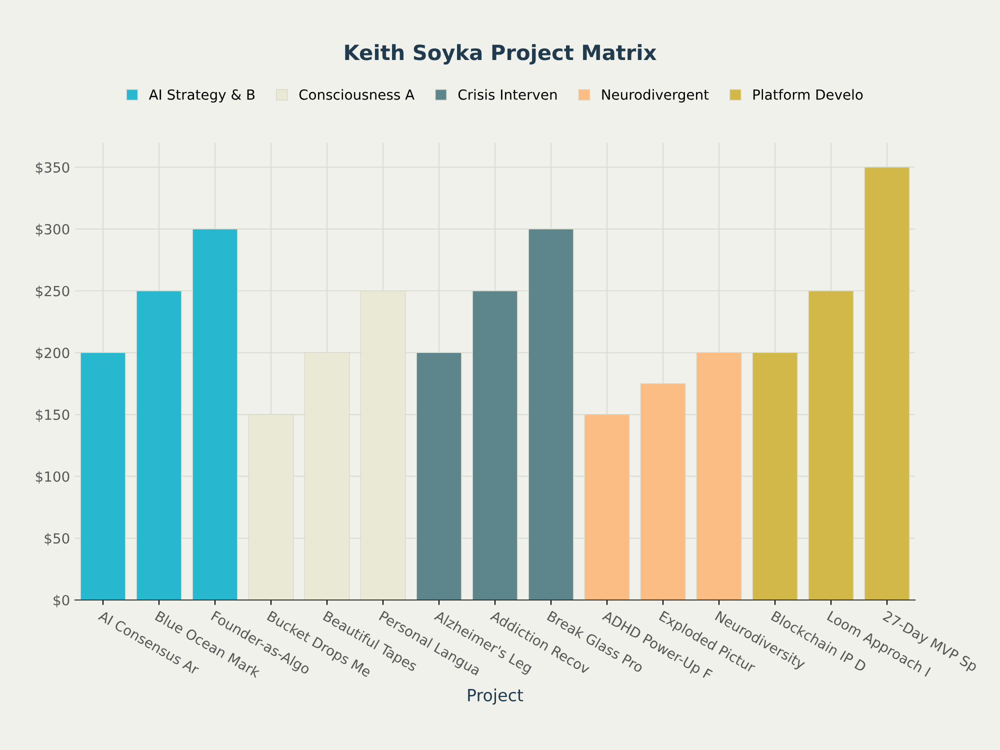 This screenshot has width=1000, height=750. What do you see at coordinates (53, 292) in the screenshot?
I see `y-tick-label: $250` at bounding box center [53, 292].